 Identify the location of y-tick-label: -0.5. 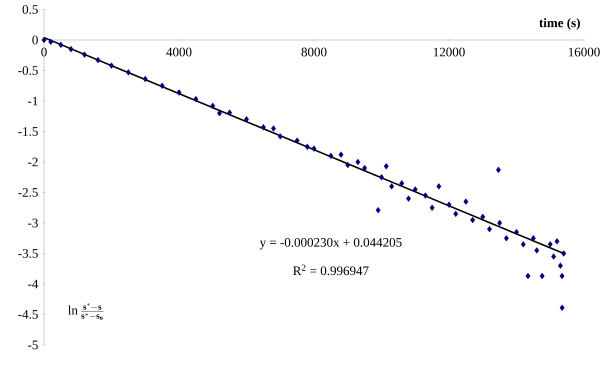
(28, 70).